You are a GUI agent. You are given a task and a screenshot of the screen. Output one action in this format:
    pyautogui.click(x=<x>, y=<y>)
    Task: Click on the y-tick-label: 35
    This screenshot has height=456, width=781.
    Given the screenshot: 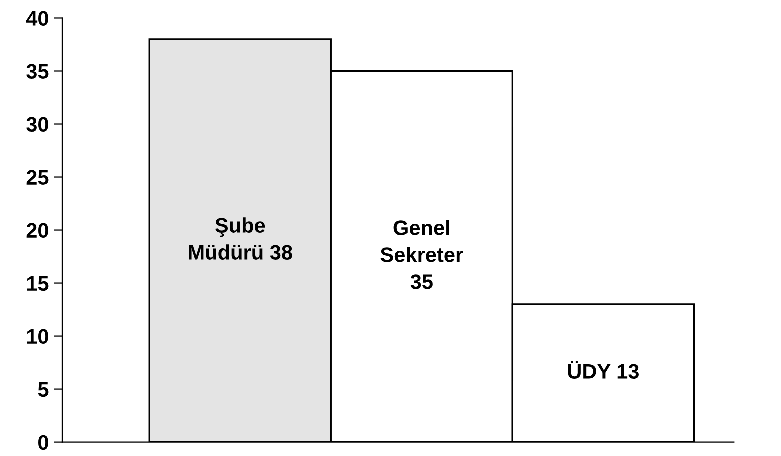 What is the action you would take?
    pyautogui.click(x=37, y=72)
    